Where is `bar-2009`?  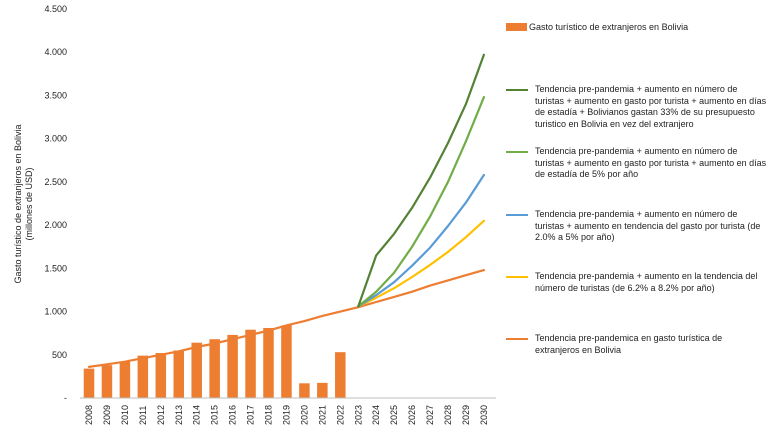 bar-2009 is located at coordinates (107, 381).